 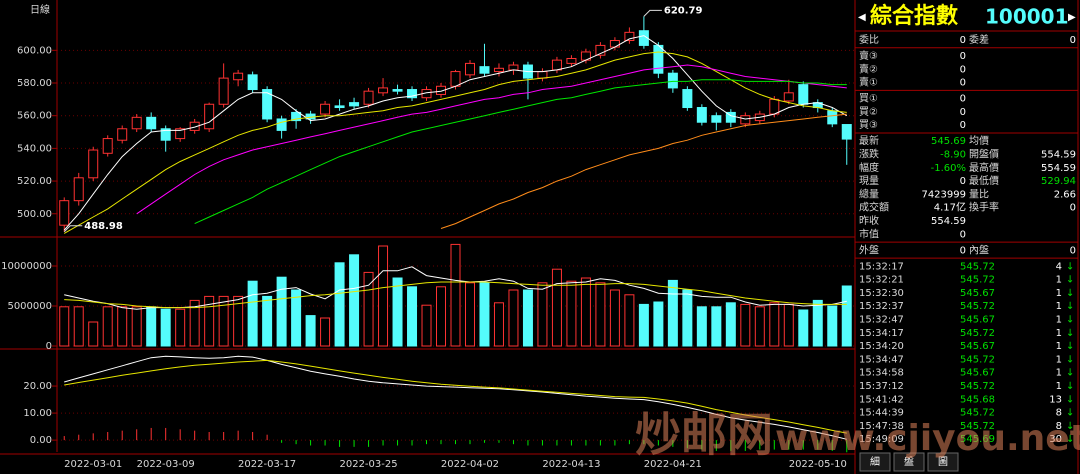 I want to click on quote-value: -1.60%, so click(x=948, y=168).